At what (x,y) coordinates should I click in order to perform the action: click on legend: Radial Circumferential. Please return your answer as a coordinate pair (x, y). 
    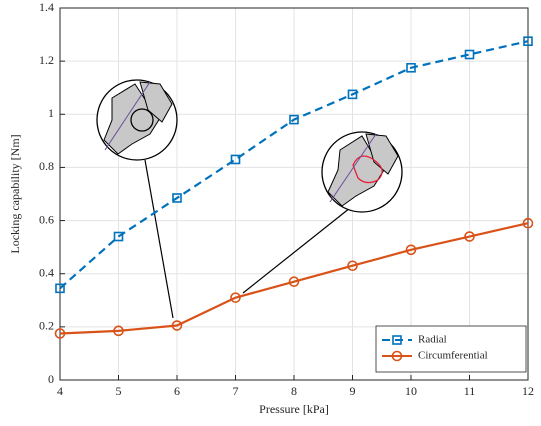
    Looking at the image, I should click on (451, 349).